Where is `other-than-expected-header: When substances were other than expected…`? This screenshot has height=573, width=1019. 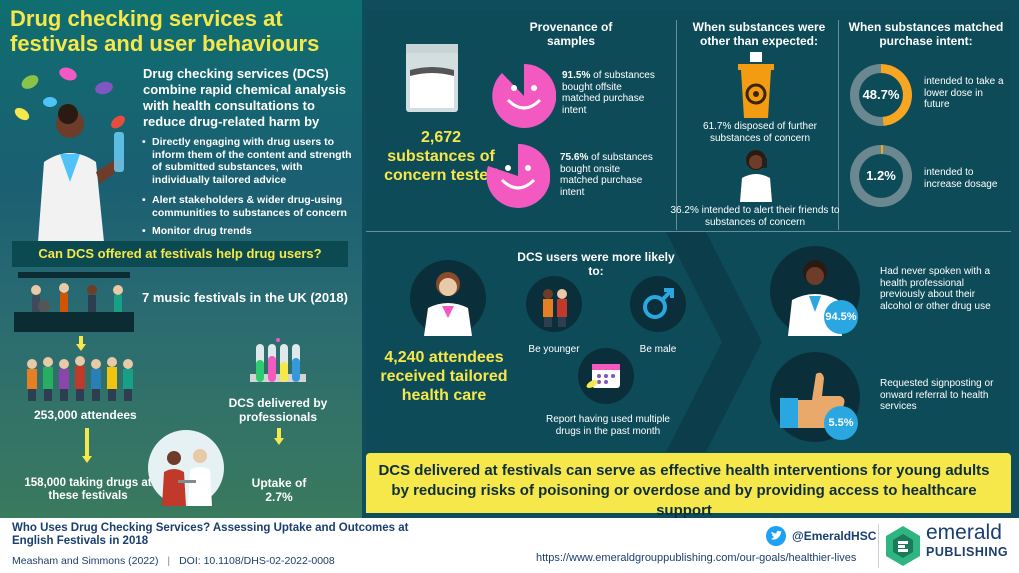
other-than-expected-header: When substances were other than expected… is located at coordinates (759, 34).